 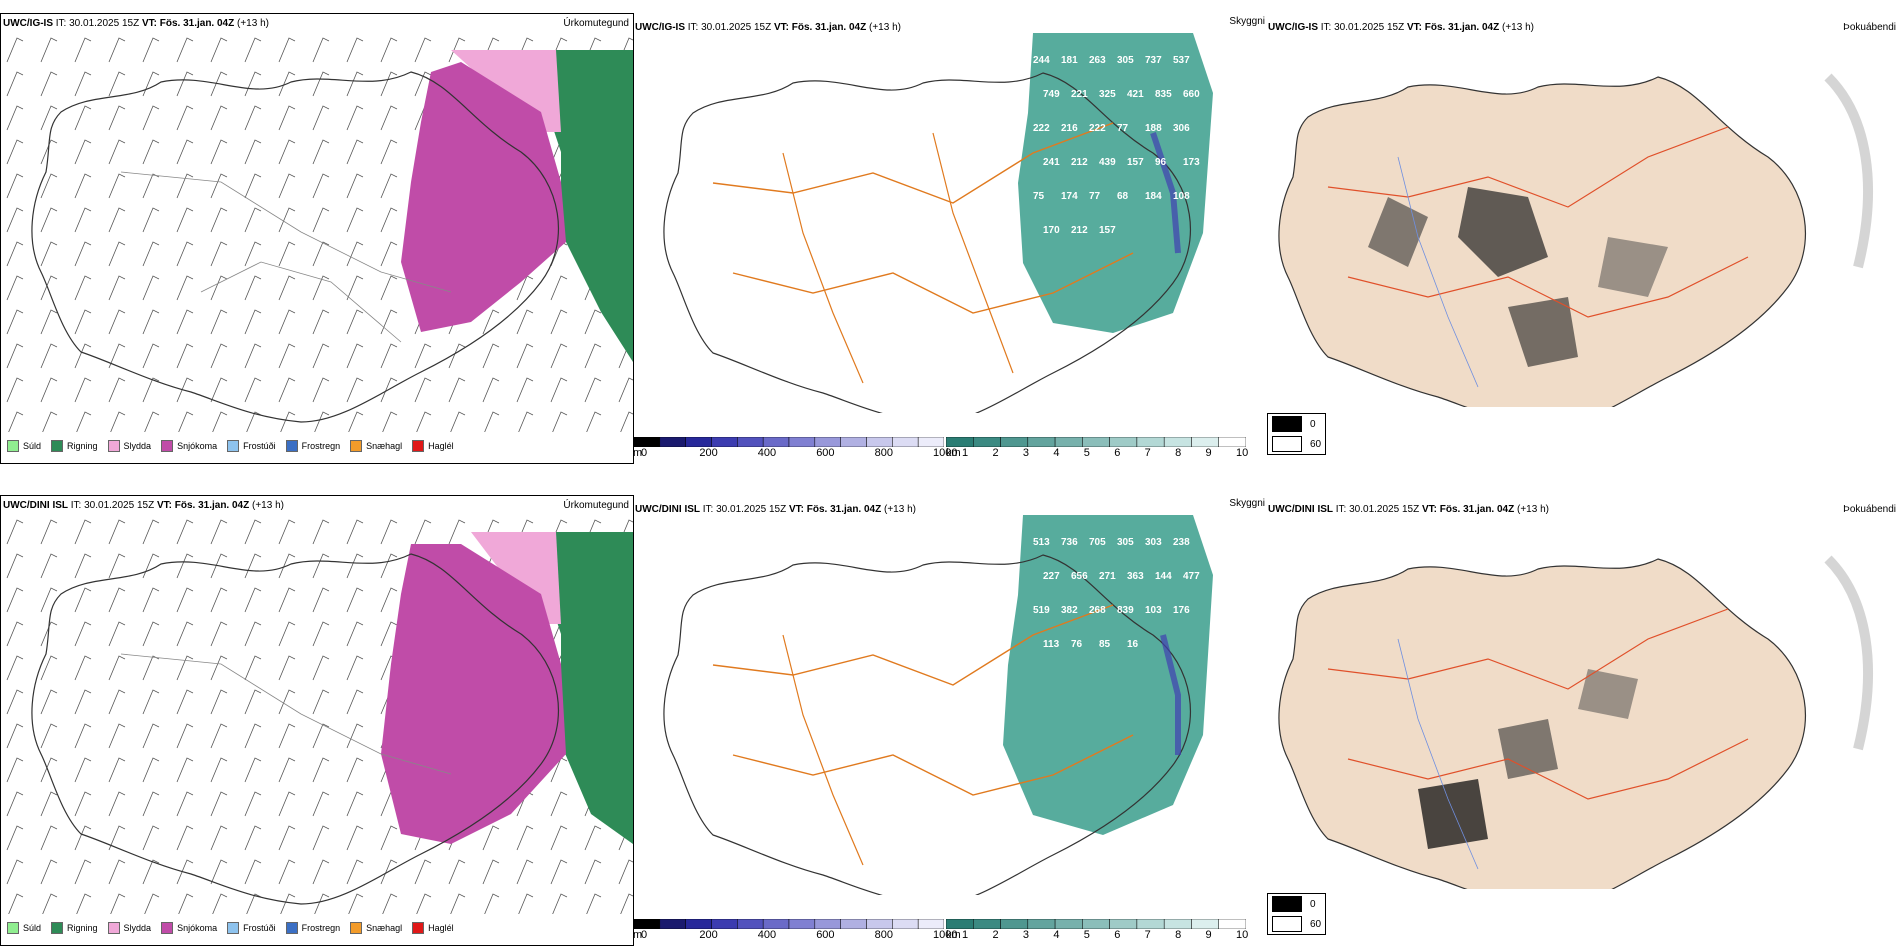 I want to click on colorbar-tick: 9, so click(x=1208, y=453).